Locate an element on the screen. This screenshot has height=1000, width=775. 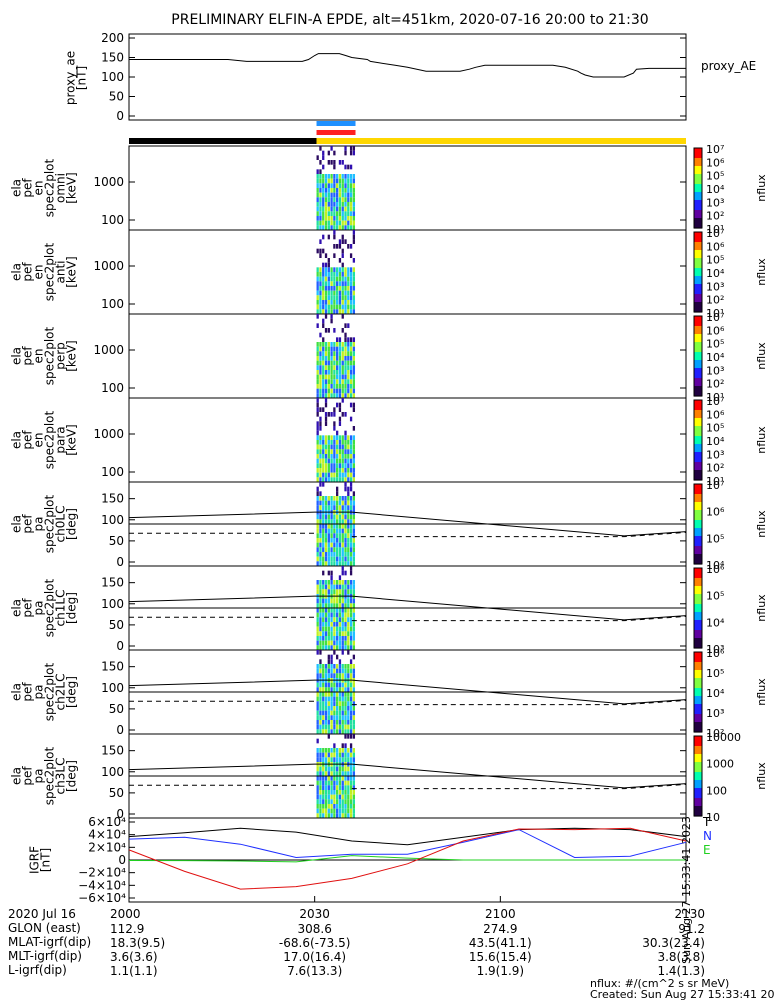
colorbar-pa-2-cell is located at coordinates (698, 679).